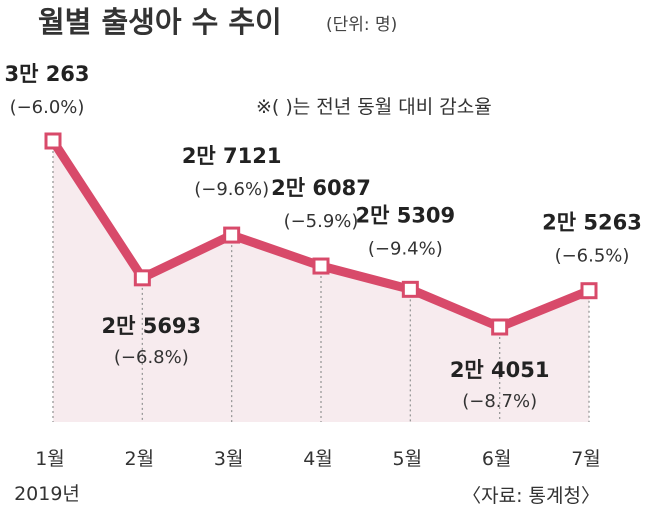 This screenshot has height=517, width=647. Describe the element at coordinates (47, 107) in the screenshot. I see `change-label: (−6.0%)` at that location.